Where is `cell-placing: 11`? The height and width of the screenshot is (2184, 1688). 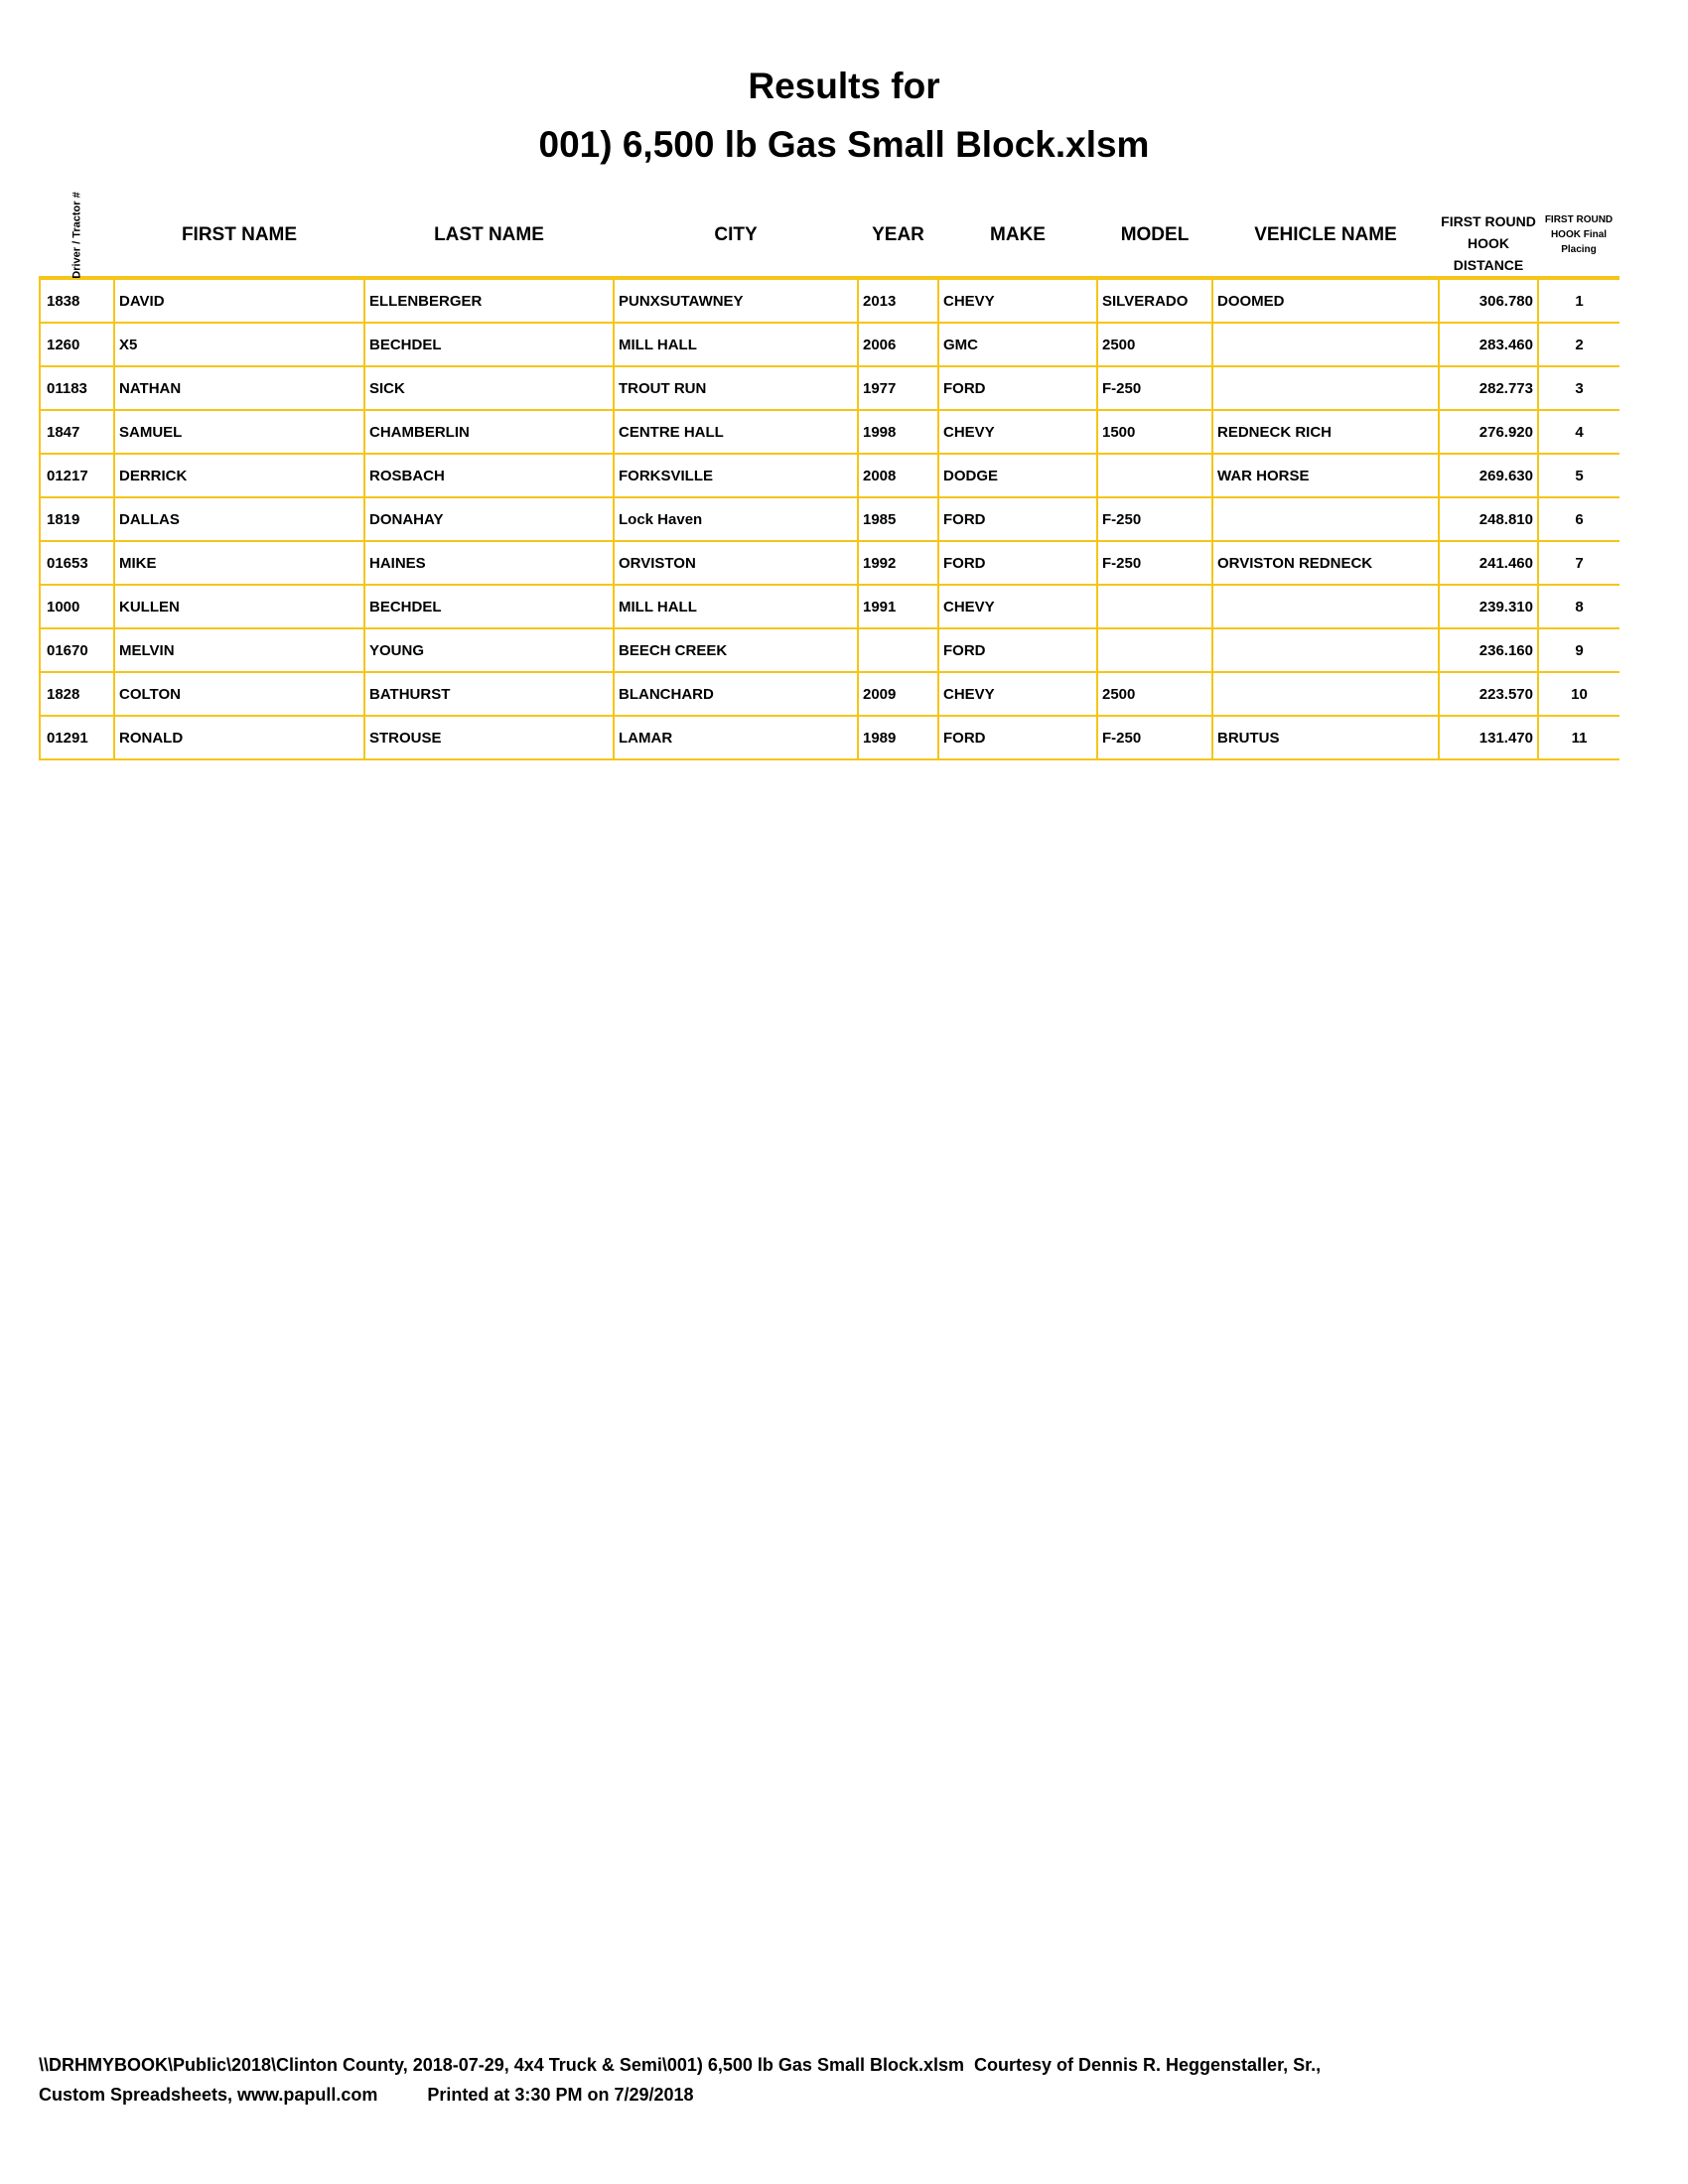 cell-placing: 11 is located at coordinates (1578, 737).